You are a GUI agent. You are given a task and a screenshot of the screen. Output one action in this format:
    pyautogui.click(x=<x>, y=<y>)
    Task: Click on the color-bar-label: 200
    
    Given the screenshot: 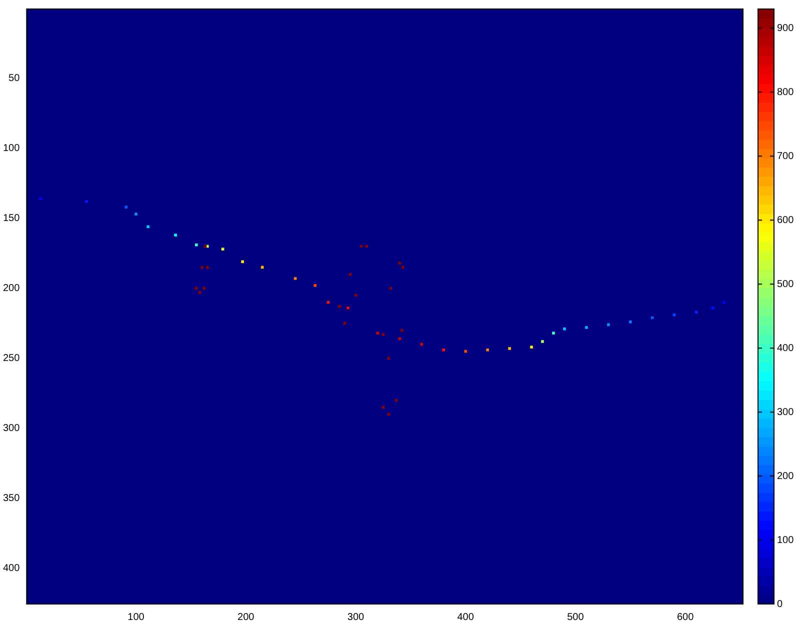 What is the action you would take?
    pyautogui.click(x=785, y=476)
    